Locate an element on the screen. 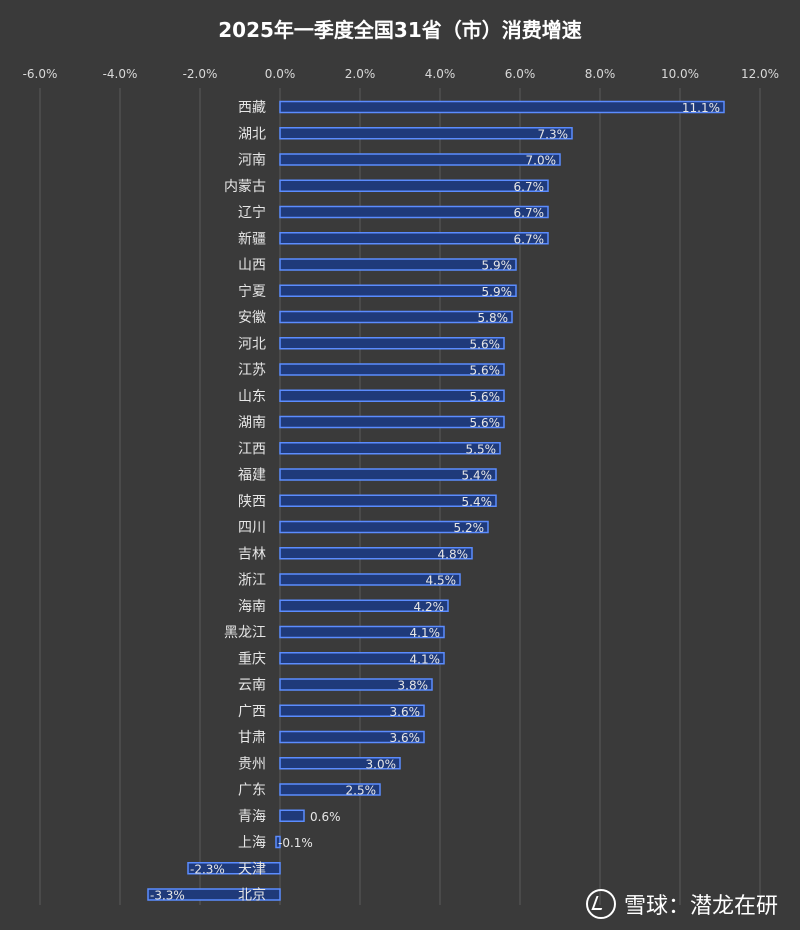 Image resolution: width=800 pixels, height=930 pixels. x-tick-label: 0.0% is located at coordinates (280, 74).